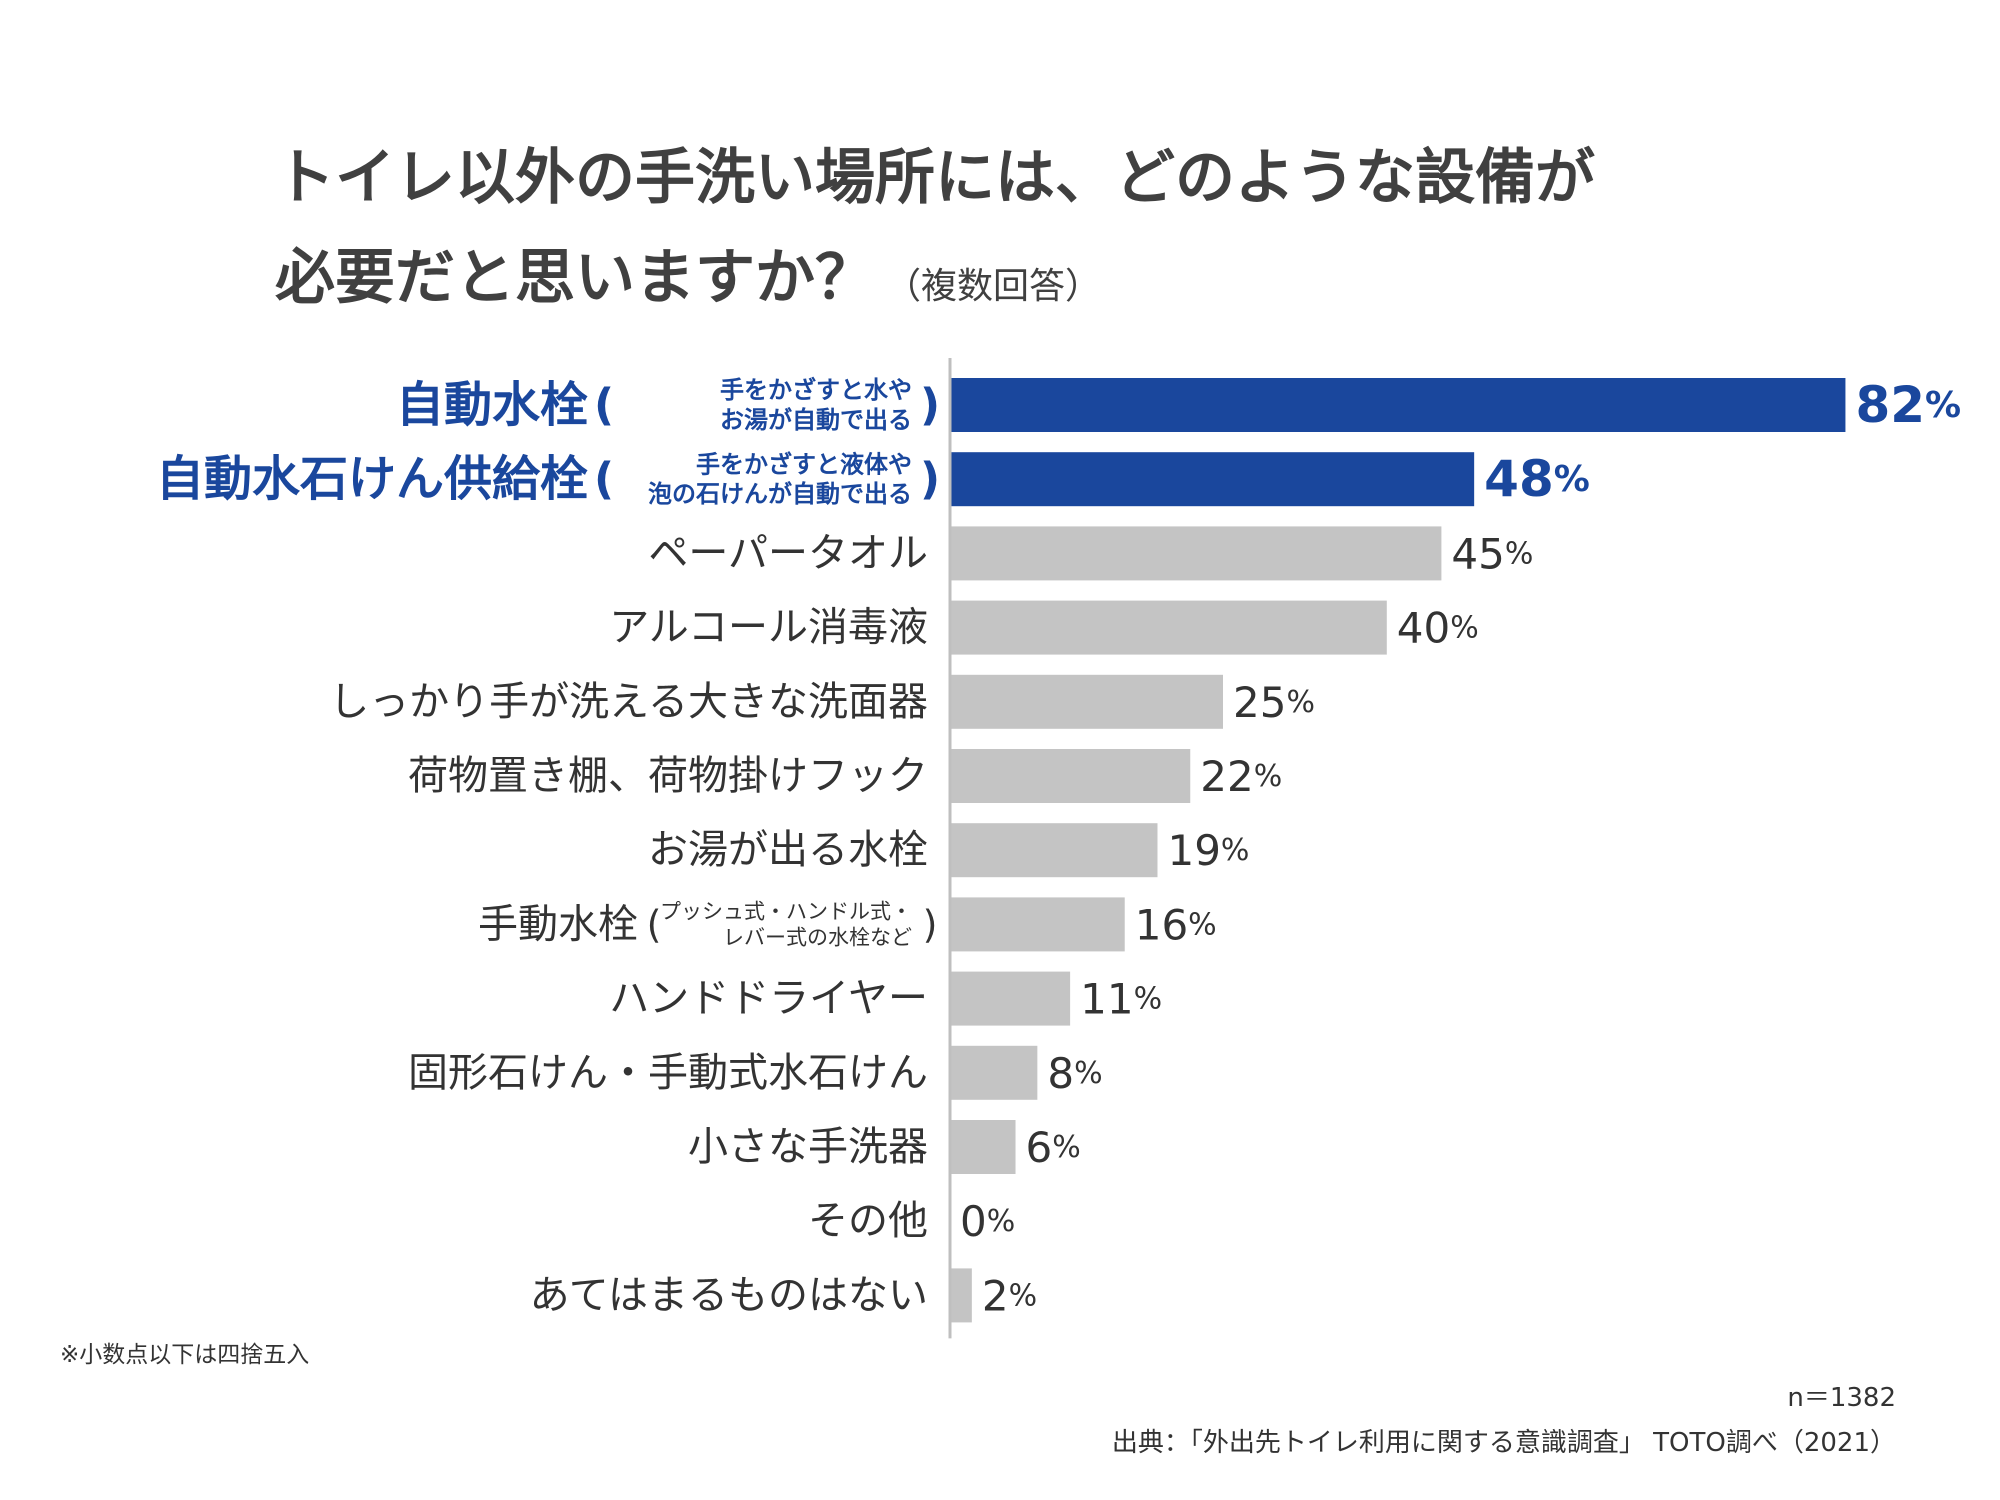 The height and width of the screenshot is (1500, 2000). What do you see at coordinates (492, 405) in the screenshot?
I see `category-label: 自動水栓` at bounding box center [492, 405].